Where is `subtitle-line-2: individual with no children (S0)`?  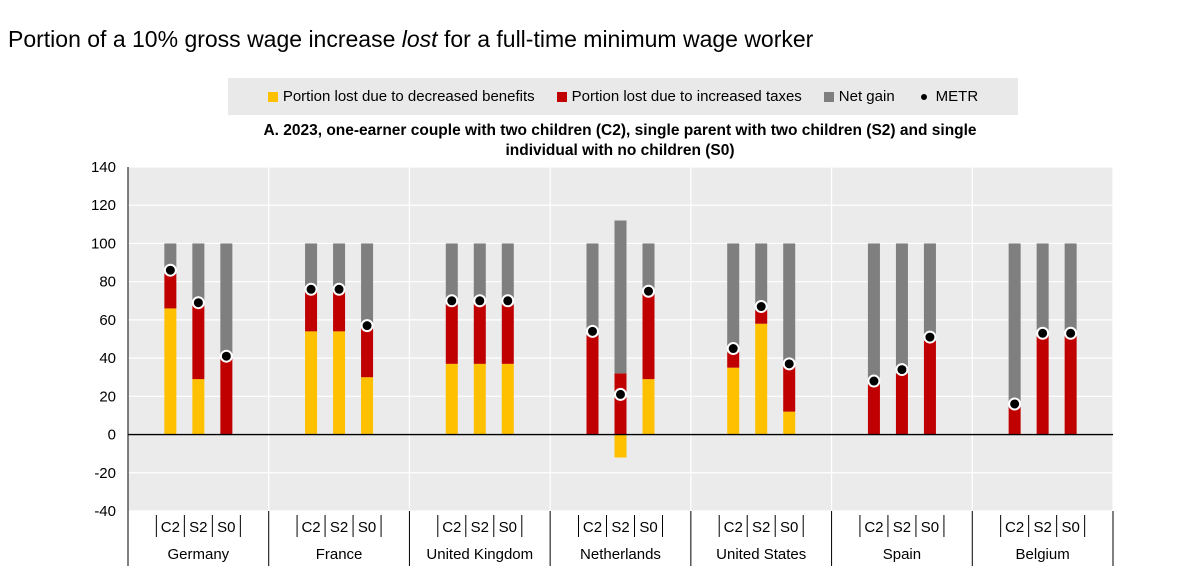
subtitle-line-2: individual with no children (S0) is located at coordinates (620, 150).